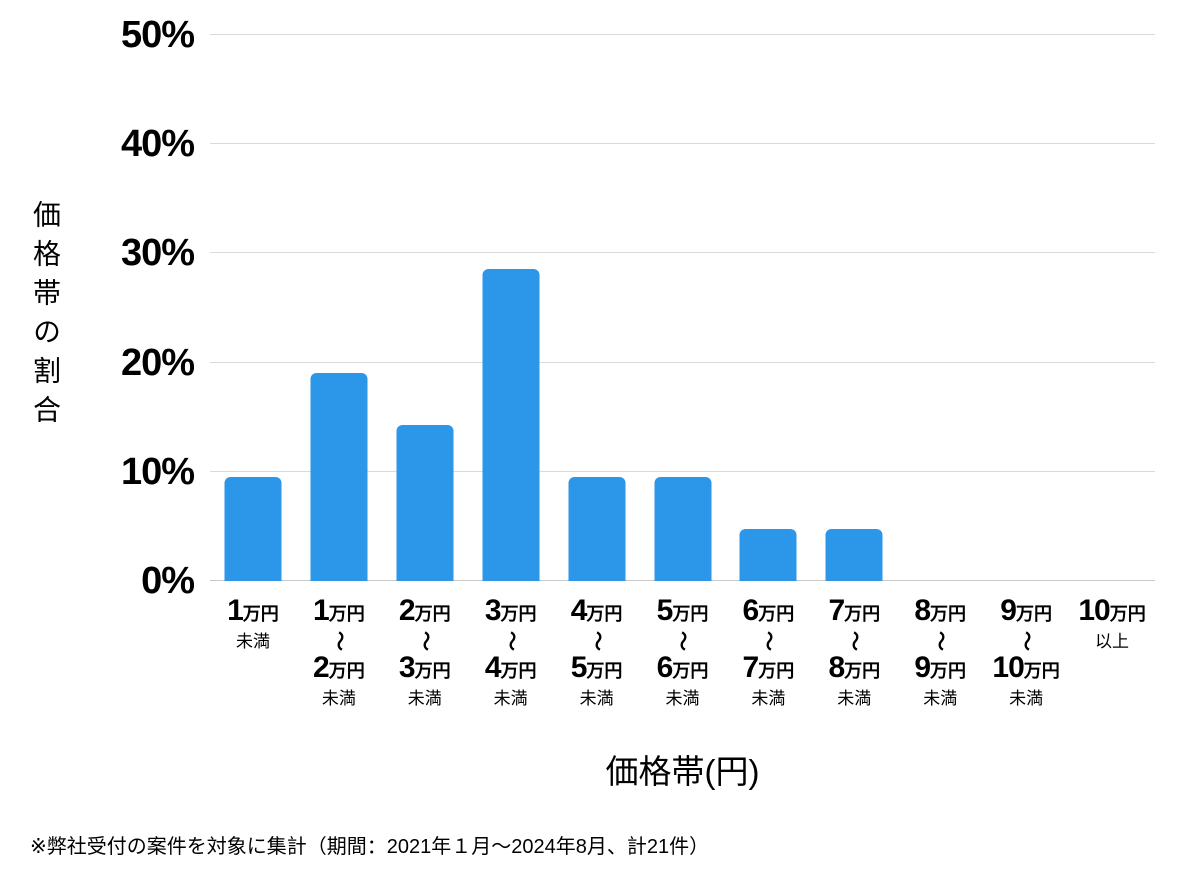  What do you see at coordinates (682, 34) in the screenshot?
I see `gridline-50%` at bounding box center [682, 34].